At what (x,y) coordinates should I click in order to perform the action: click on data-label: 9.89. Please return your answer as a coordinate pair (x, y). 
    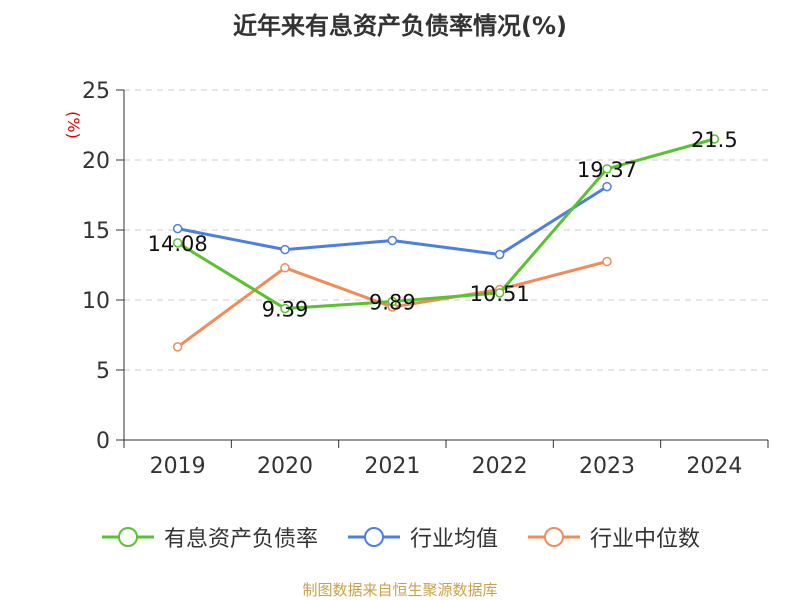
    Looking at the image, I should click on (392, 303).